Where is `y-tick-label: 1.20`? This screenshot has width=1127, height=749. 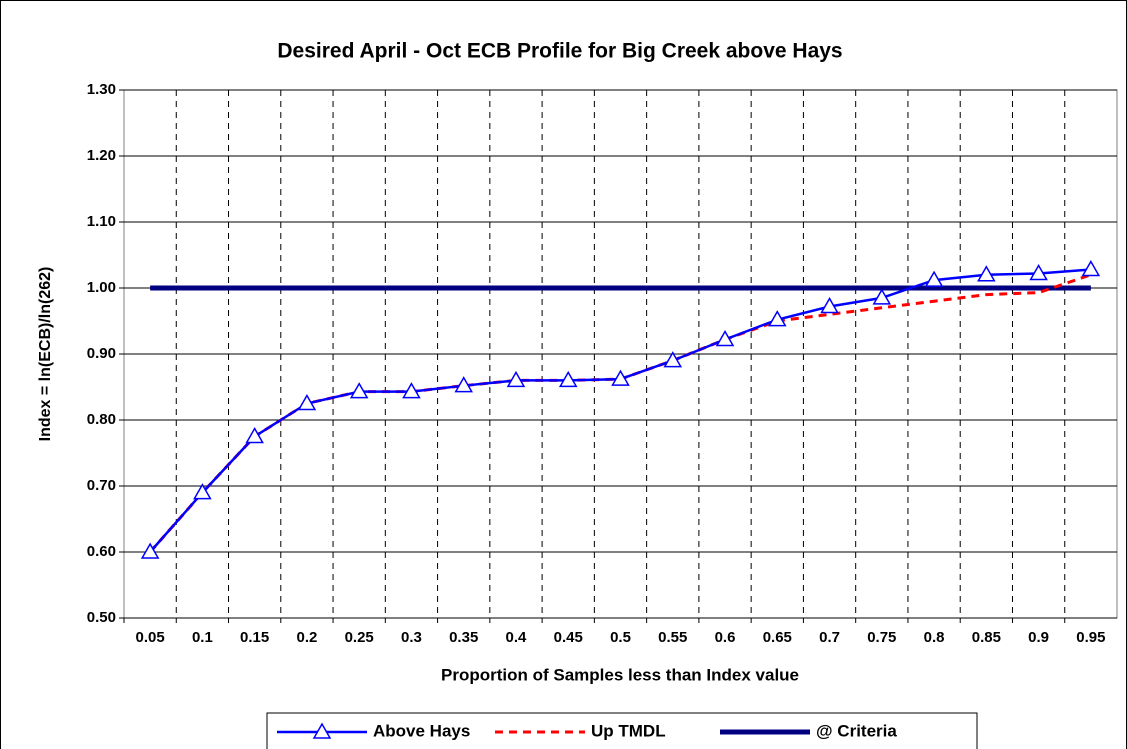
y-tick-label: 1.20 is located at coordinates (101, 155).